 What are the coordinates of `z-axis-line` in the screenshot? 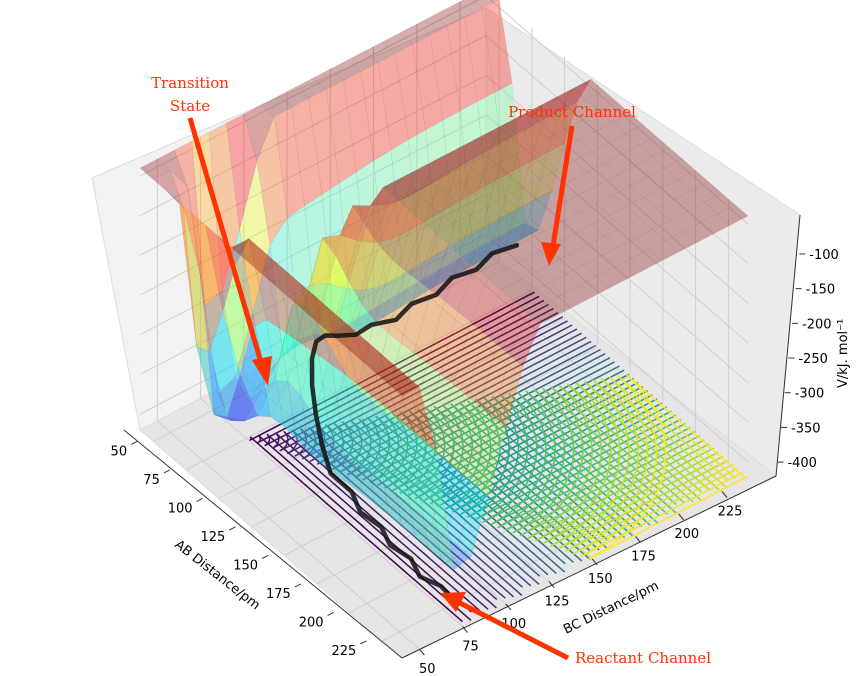 It's located at (788, 345).